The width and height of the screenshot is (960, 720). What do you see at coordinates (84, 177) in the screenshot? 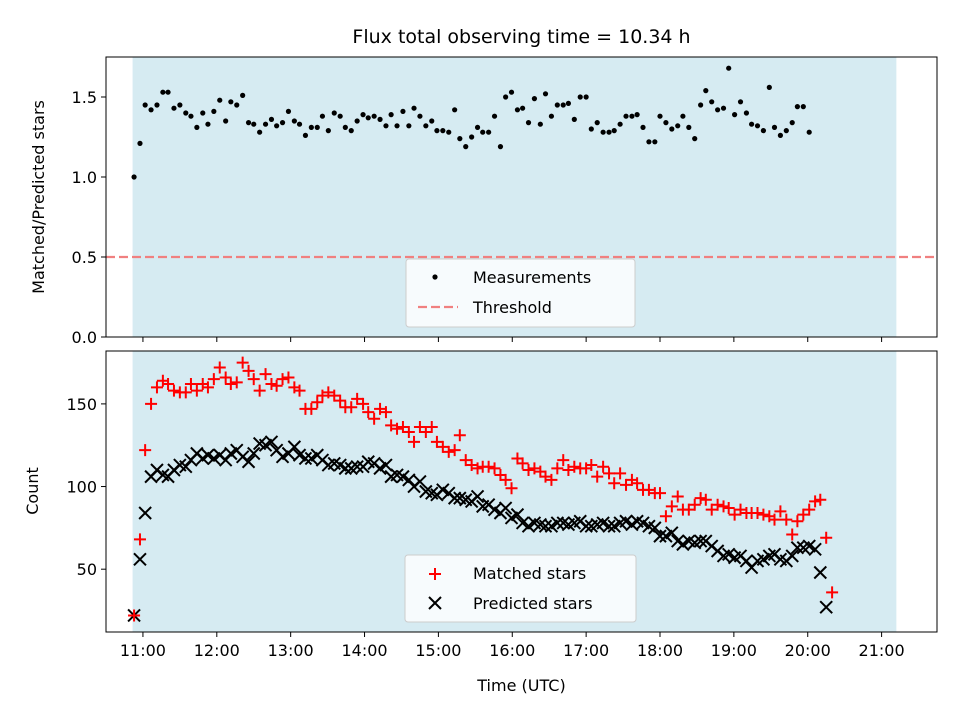
I see `top-y-tick-label: 1.0` at bounding box center [84, 177].